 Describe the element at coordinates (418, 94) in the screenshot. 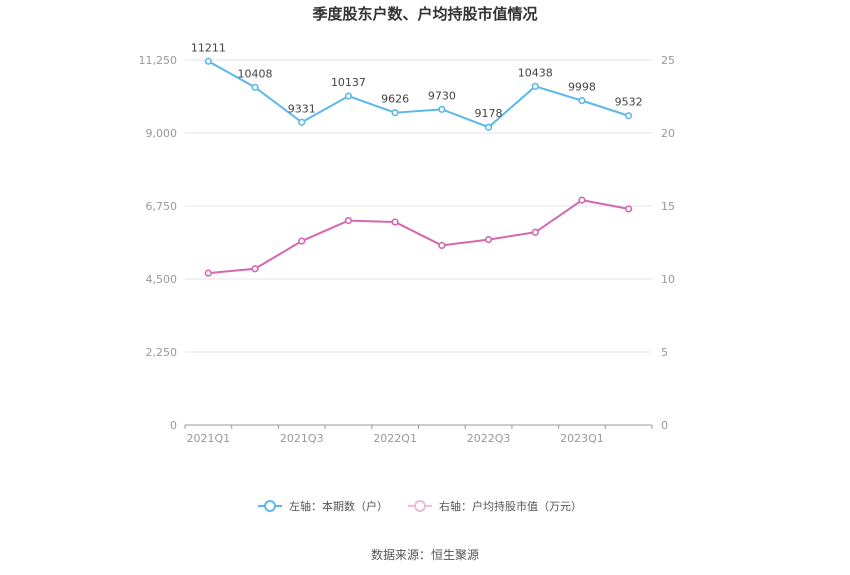

I see `series-line-holders` at that location.